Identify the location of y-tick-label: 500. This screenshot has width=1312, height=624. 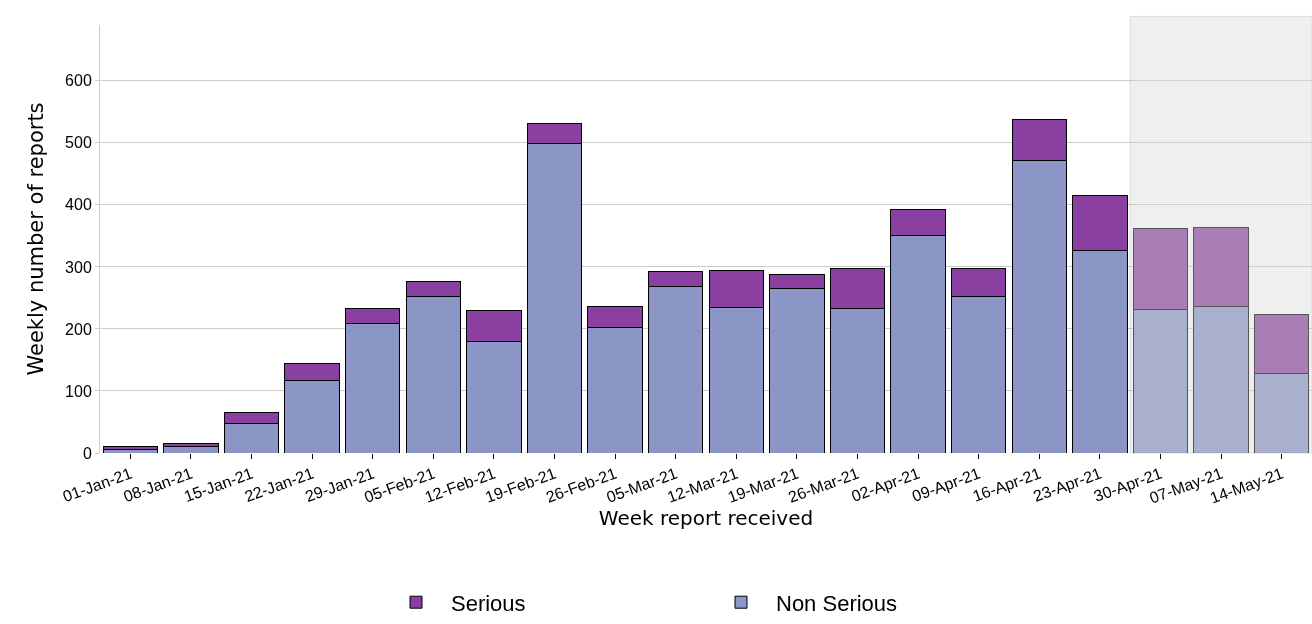
(78, 143).